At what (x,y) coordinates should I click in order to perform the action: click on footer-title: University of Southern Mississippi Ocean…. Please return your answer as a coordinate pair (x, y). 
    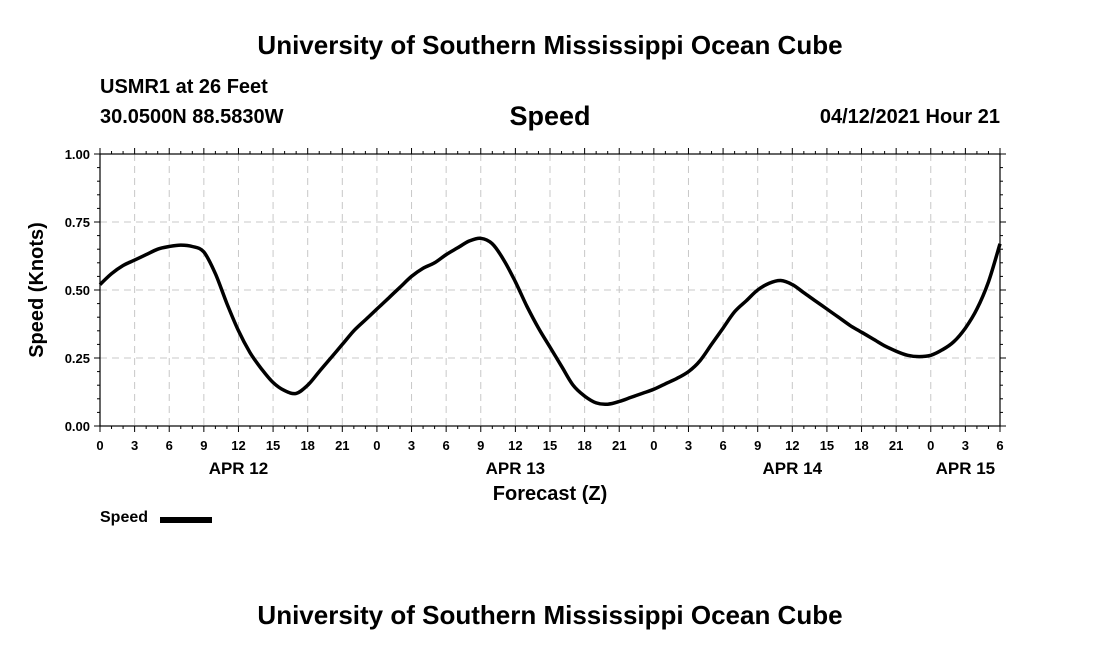
    Looking at the image, I should click on (550, 615).